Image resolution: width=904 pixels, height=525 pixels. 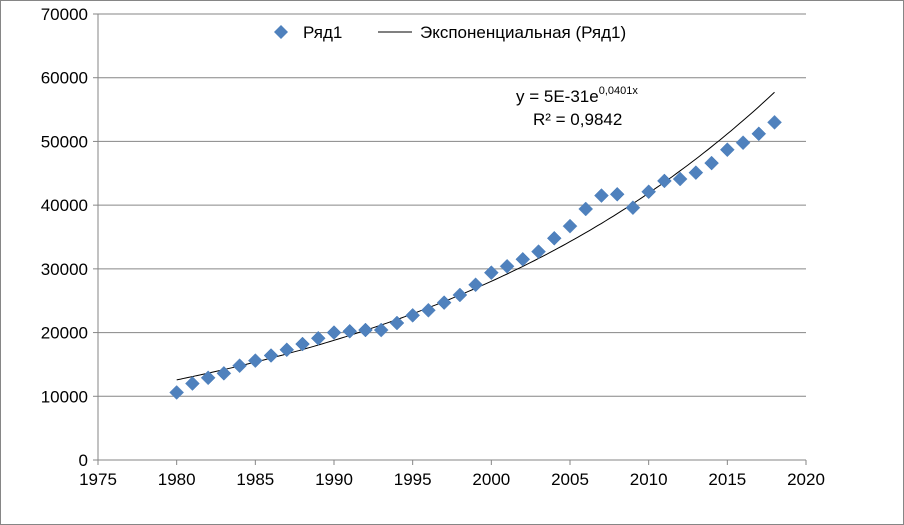 What do you see at coordinates (428, 310) in the screenshot?
I see `data-point-1996` at bounding box center [428, 310].